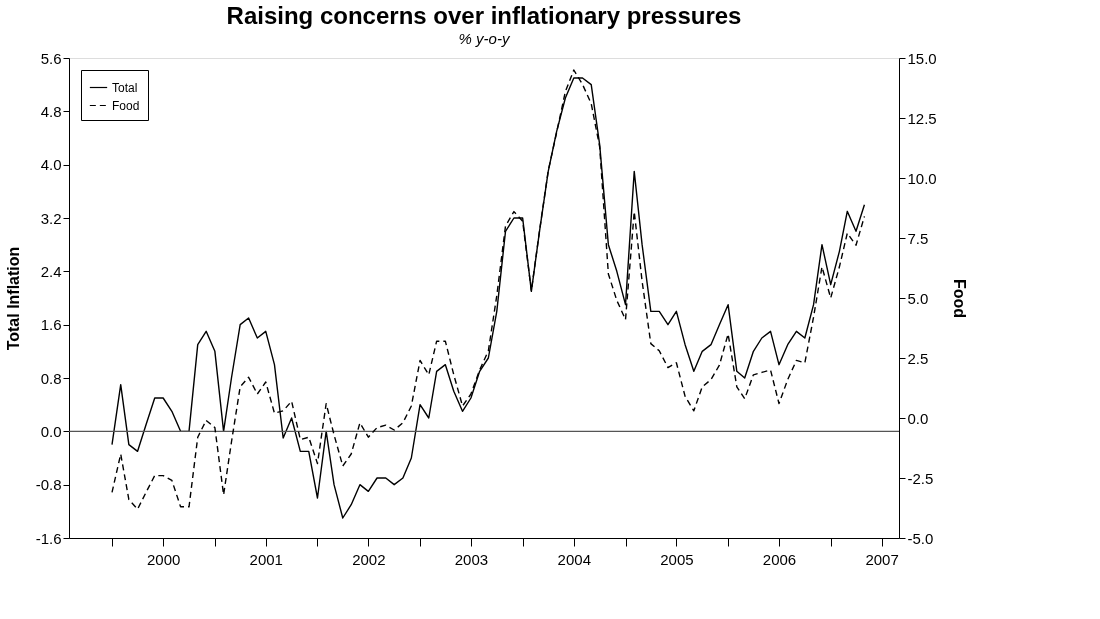 The height and width of the screenshot is (619, 1100). I want to click on y-tick-label: 1.6, so click(51, 325).